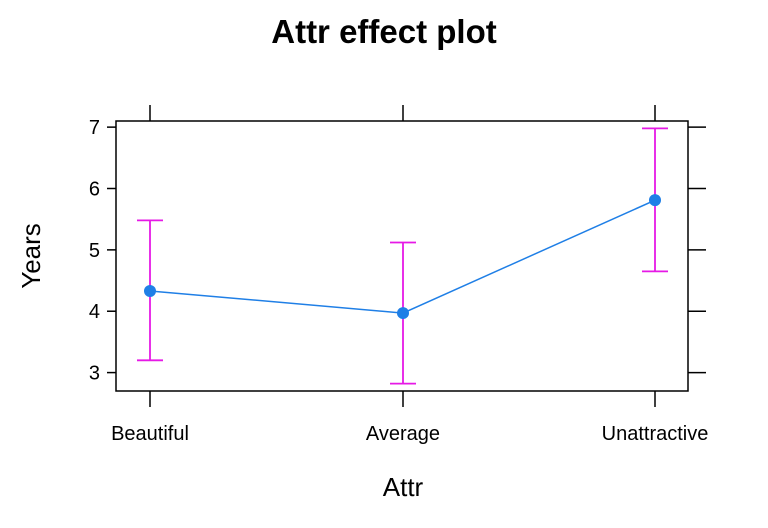 Image resolution: width=768 pixels, height=528 pixels. I want to click on x-tick-label: Beautiful, so click(150, 434).